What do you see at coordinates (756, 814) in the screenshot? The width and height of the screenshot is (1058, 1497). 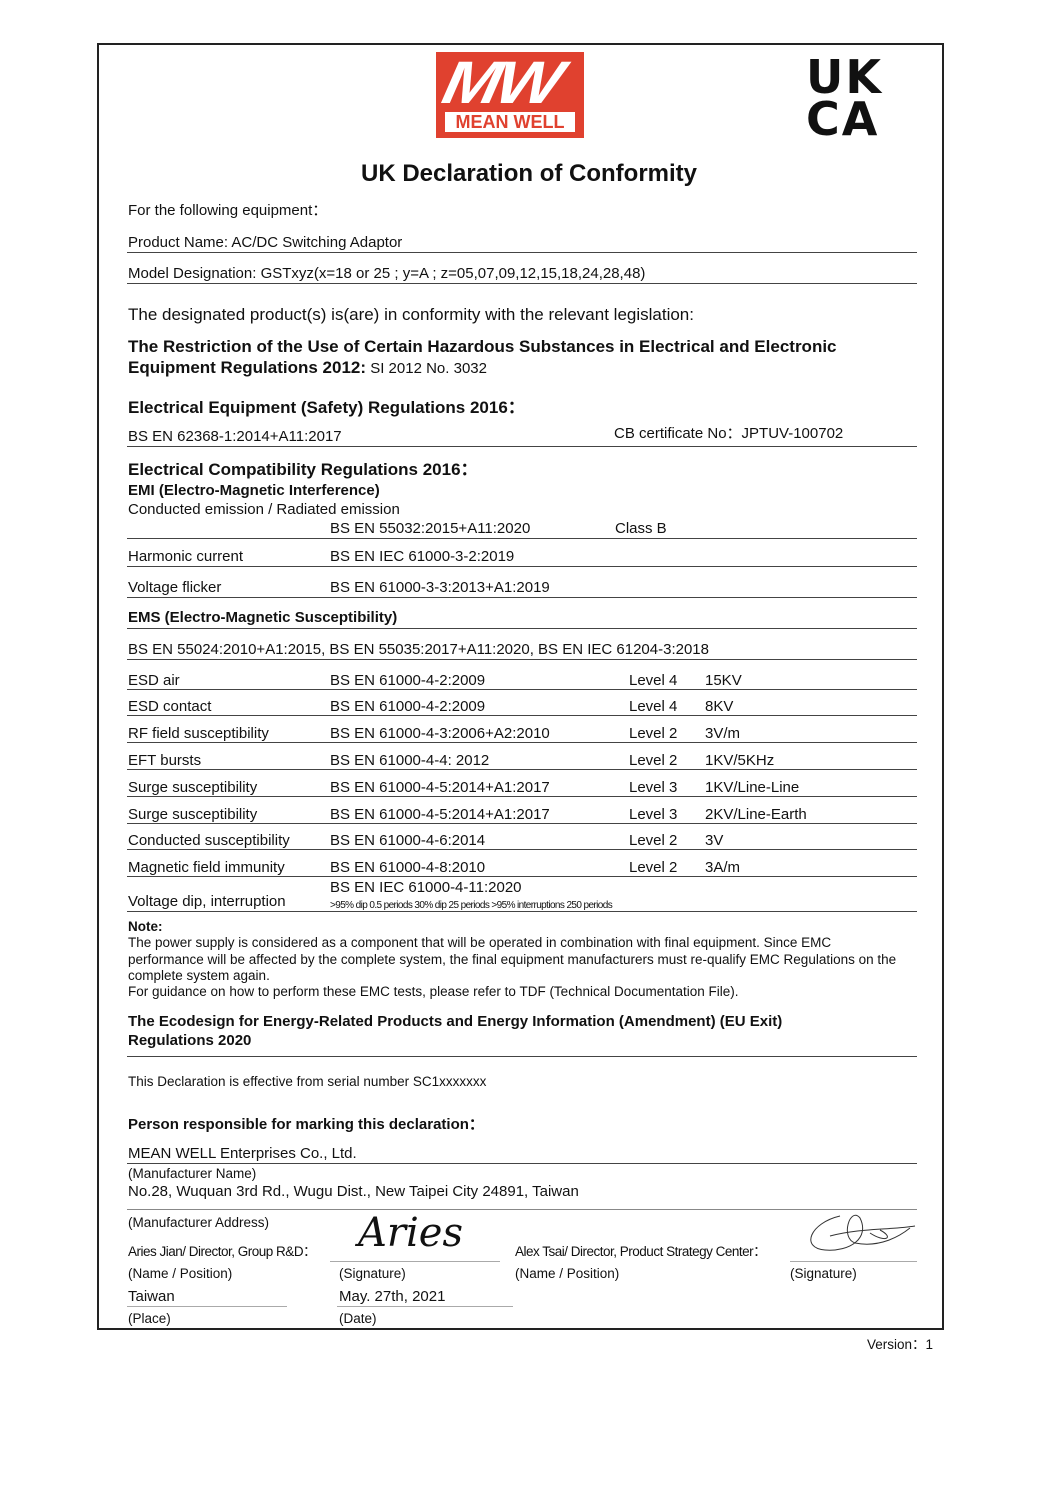 I see `ems-value: 2KV/Line-Earth` at bounding box center [756, 814].